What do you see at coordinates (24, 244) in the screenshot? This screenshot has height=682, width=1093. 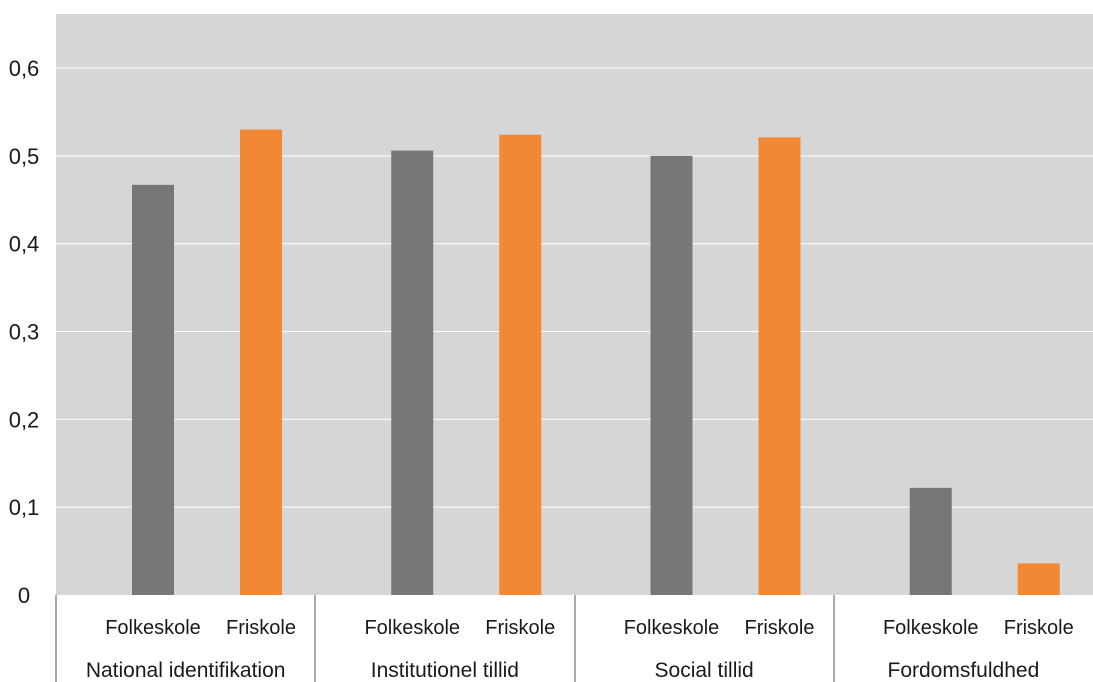 I see `y-tick-label: 0,4` at bounding box center [24, 244].